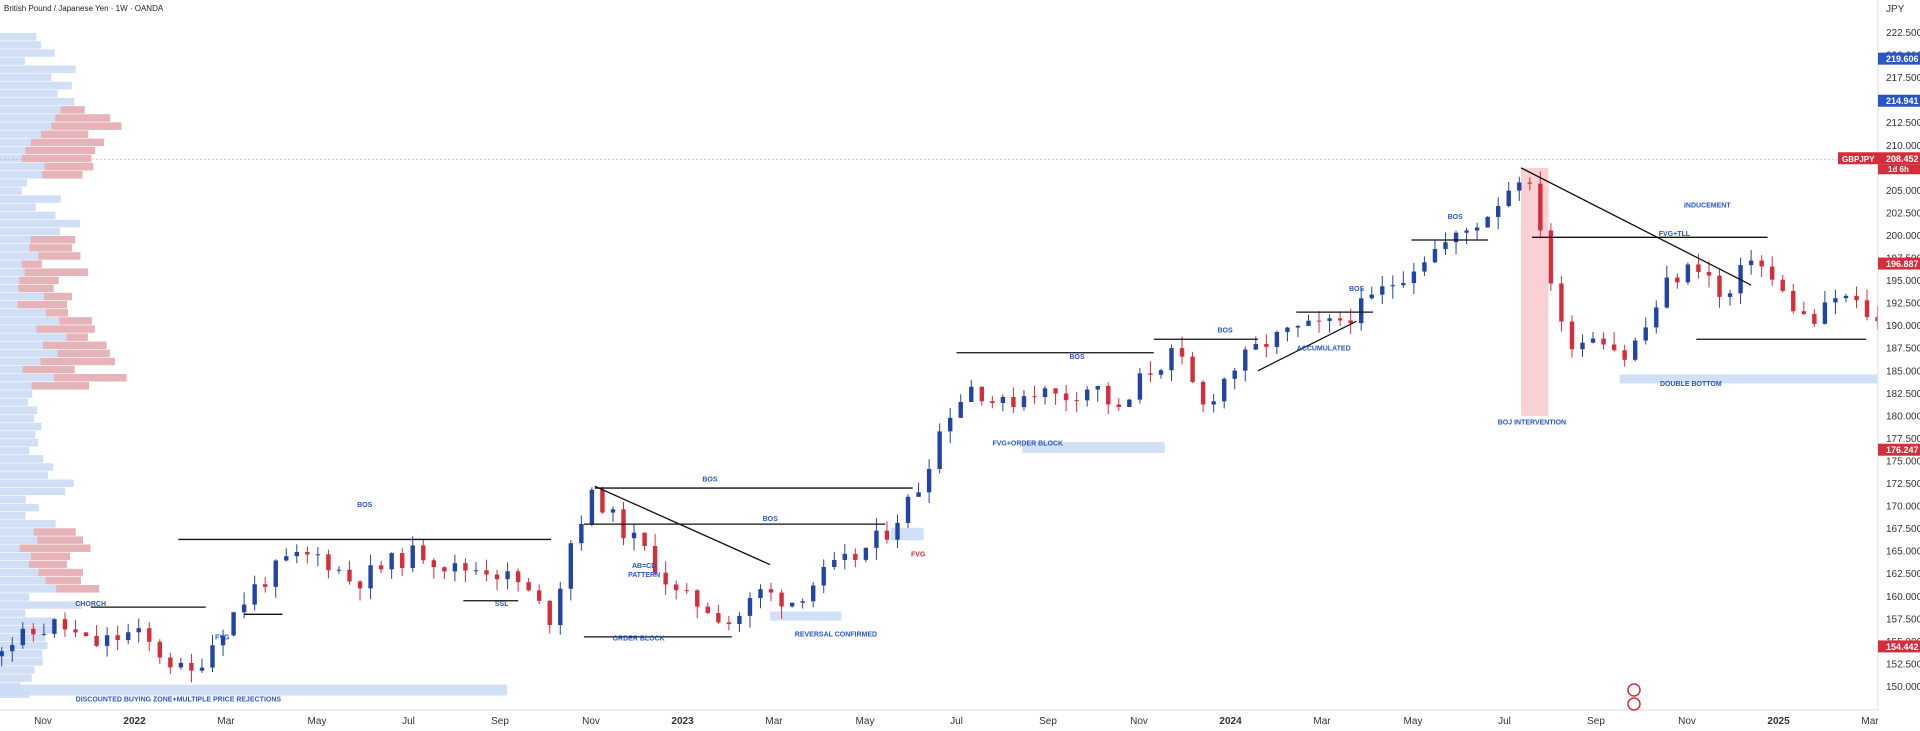 The image size is (1920, 731). What do you see at coordinates (1903, 619) in the screenshot?
I see `y-tick-label: 157.500` at bounding box center [1903, 619].